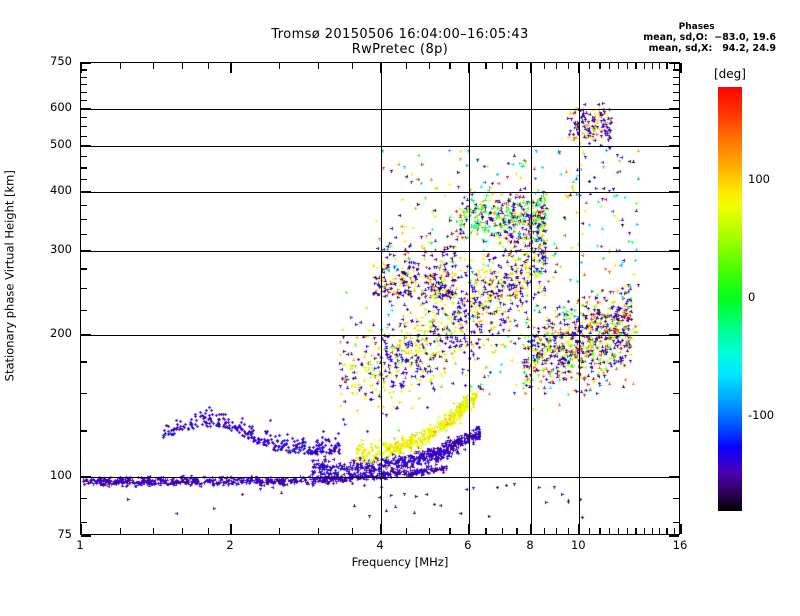 The width and height of the screenshot is (800, 616). Describe the element at coordinates (696, 27) in the screenshot. I see `phase-stats-header: Phases` at that location.